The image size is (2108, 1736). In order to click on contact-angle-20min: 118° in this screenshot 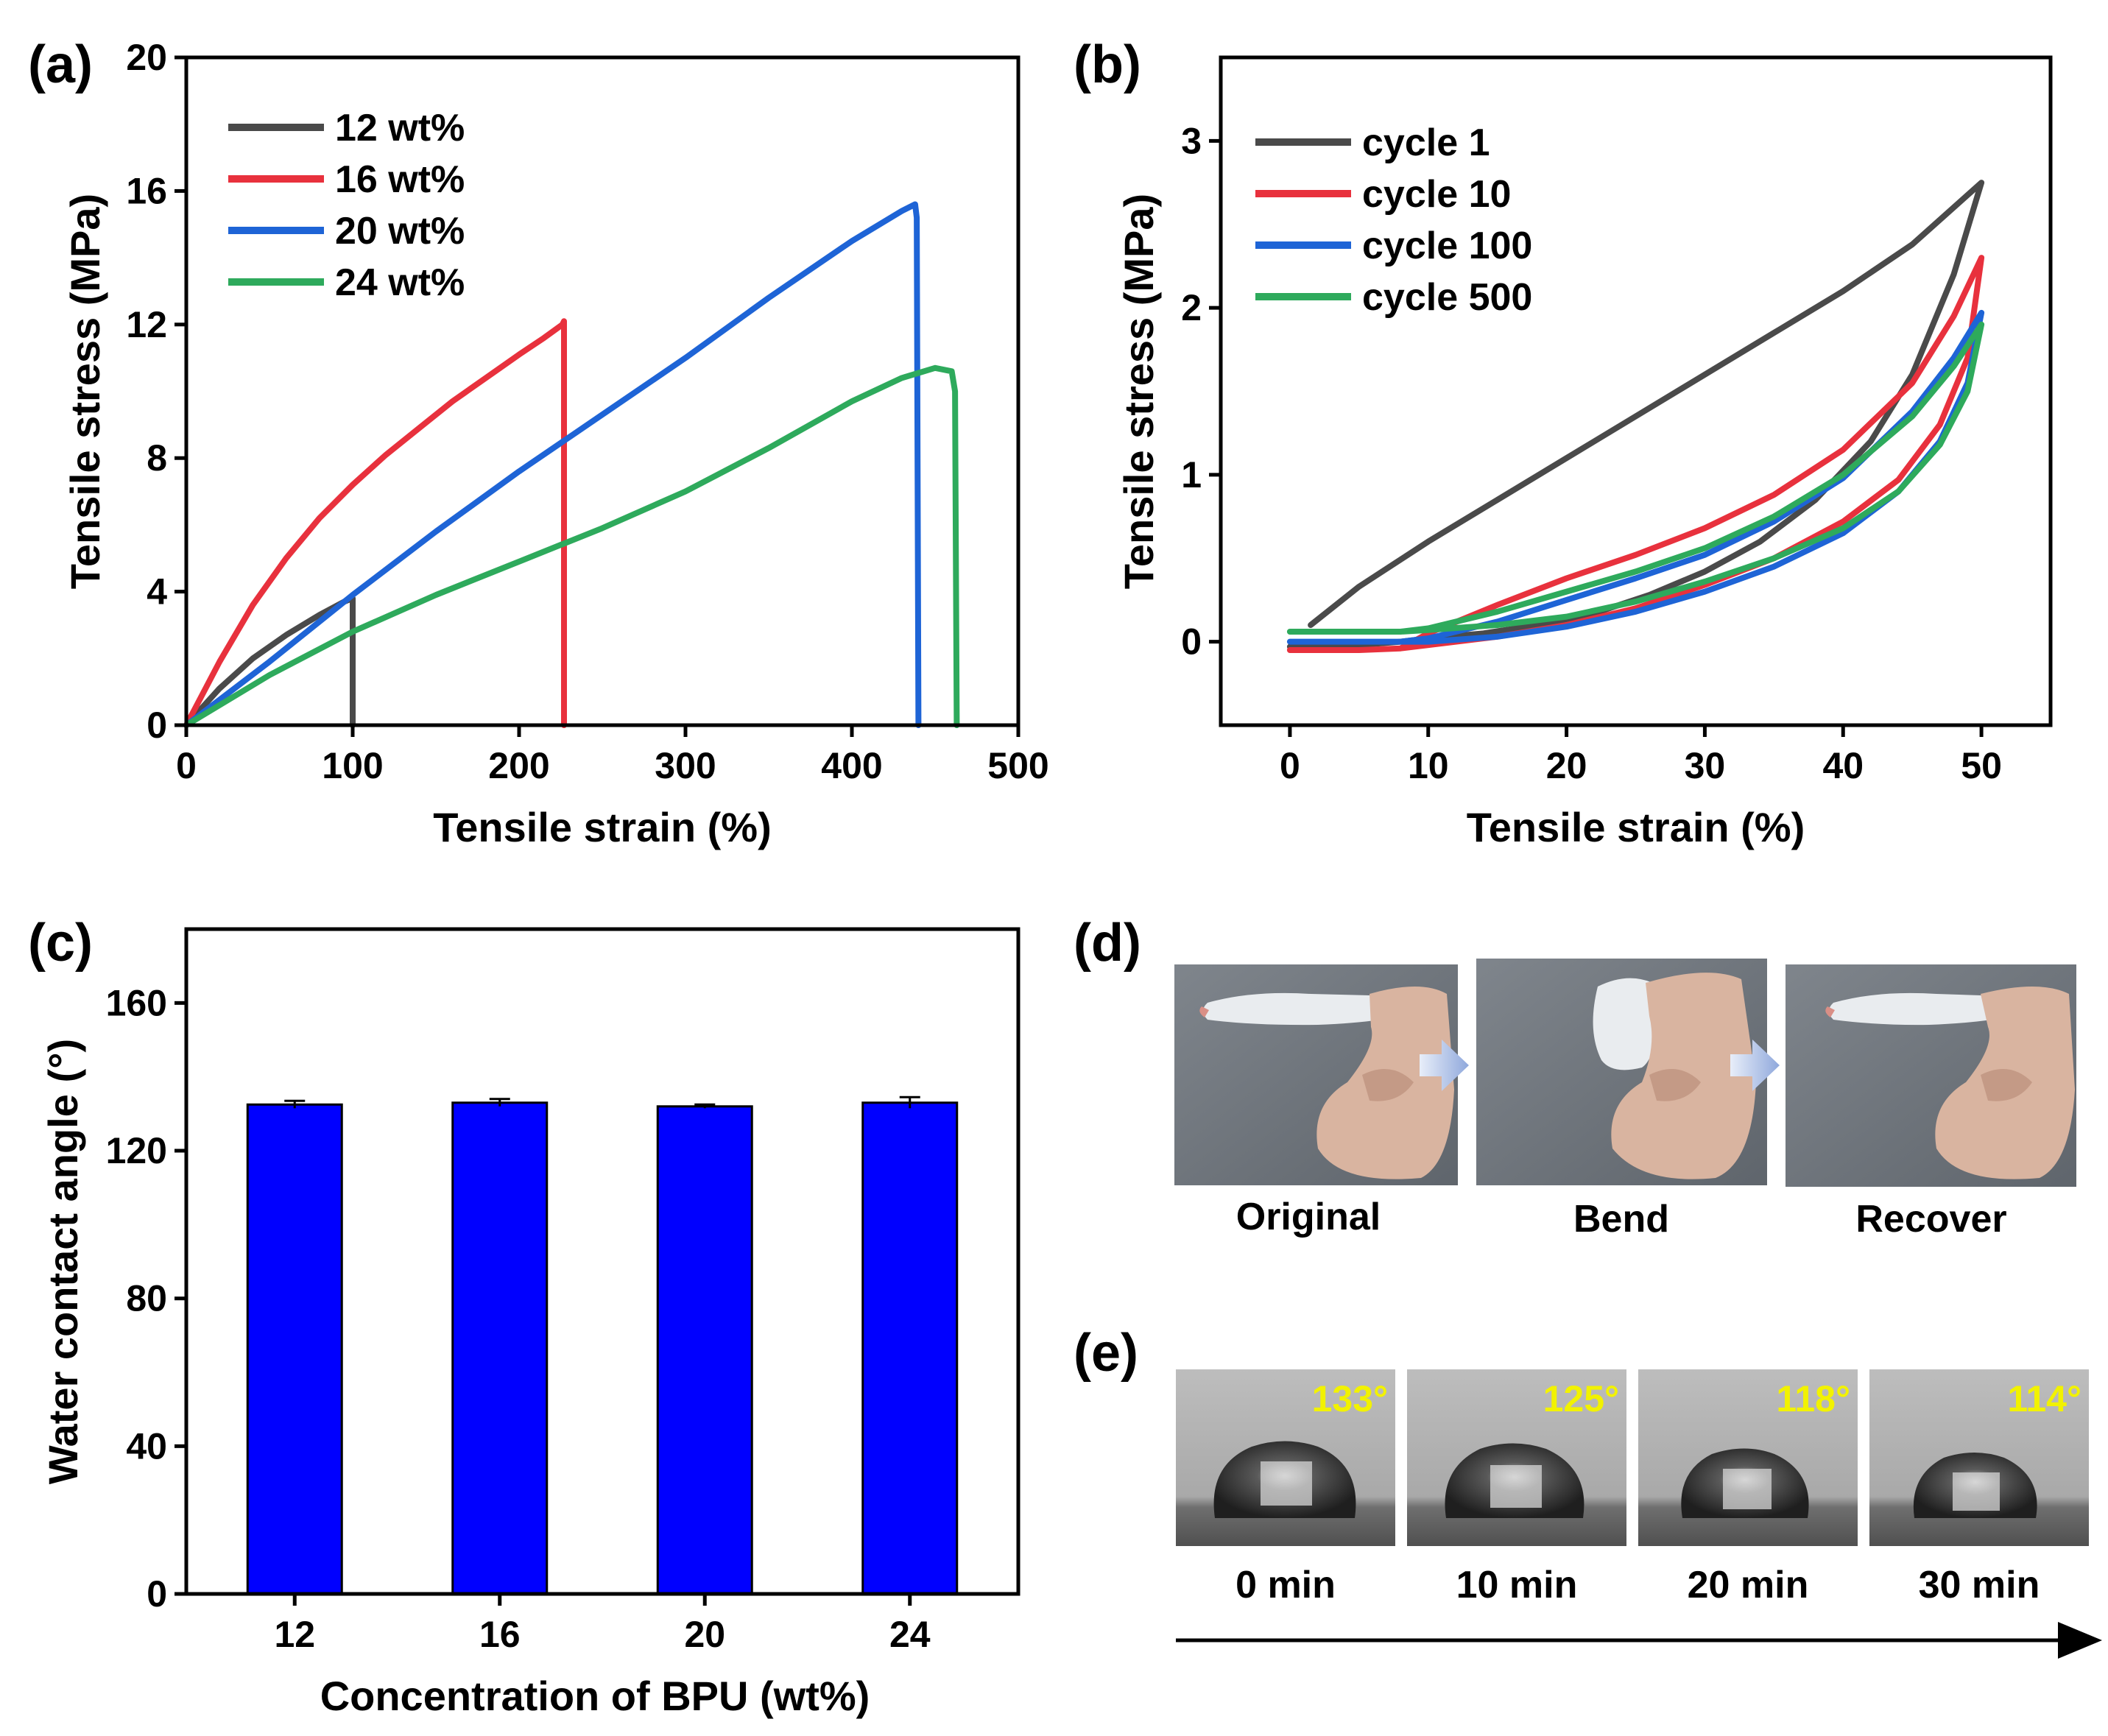, I will do `click(1813, 1398)`.